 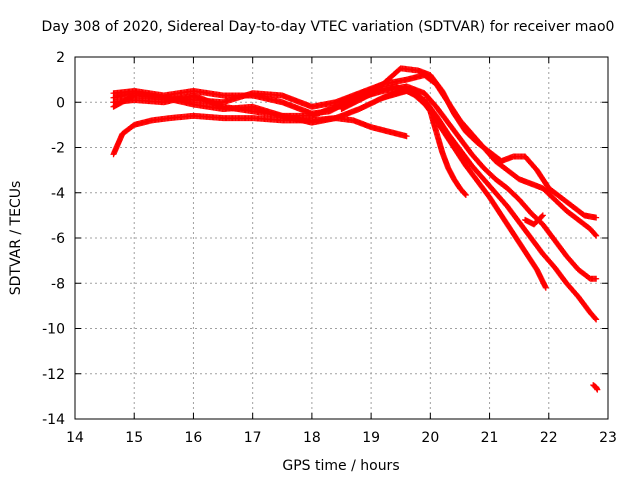 I want to click on y-tick-label: -4, so click(x=58, y=194).